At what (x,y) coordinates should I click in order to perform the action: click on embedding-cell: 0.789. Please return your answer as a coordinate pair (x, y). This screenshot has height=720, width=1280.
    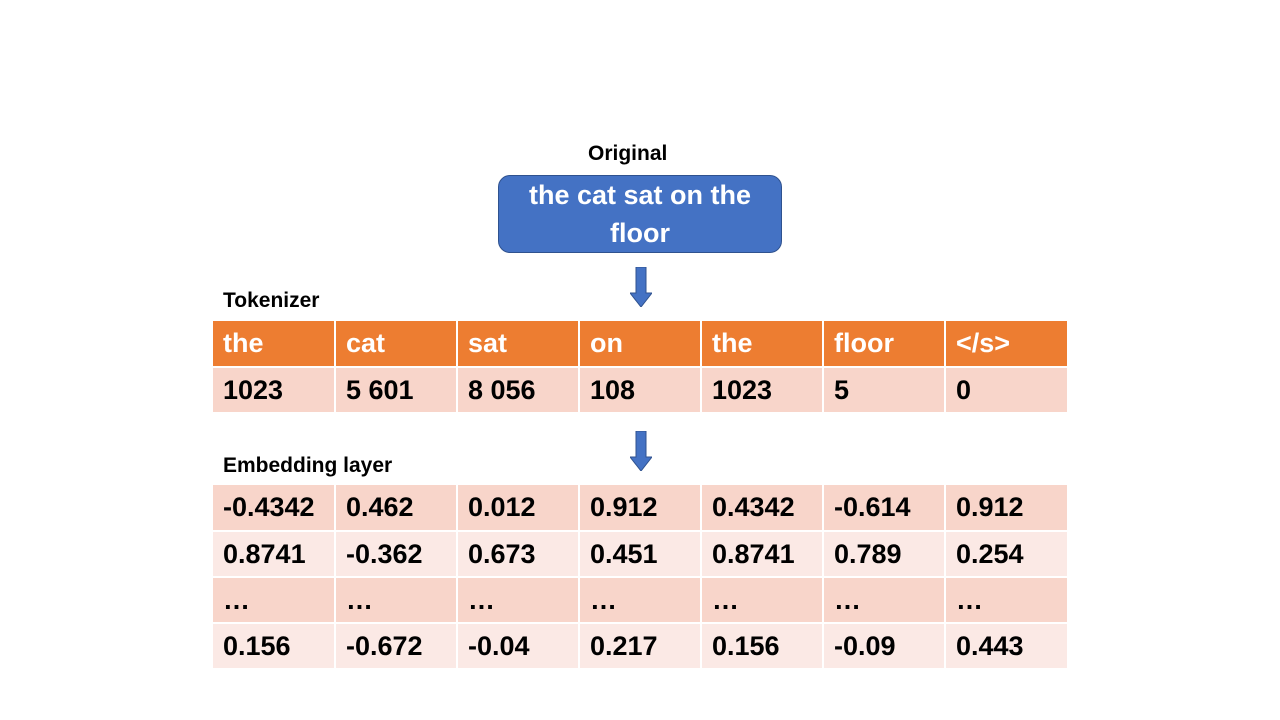
    Looking at the image, I should click on (884, 554).